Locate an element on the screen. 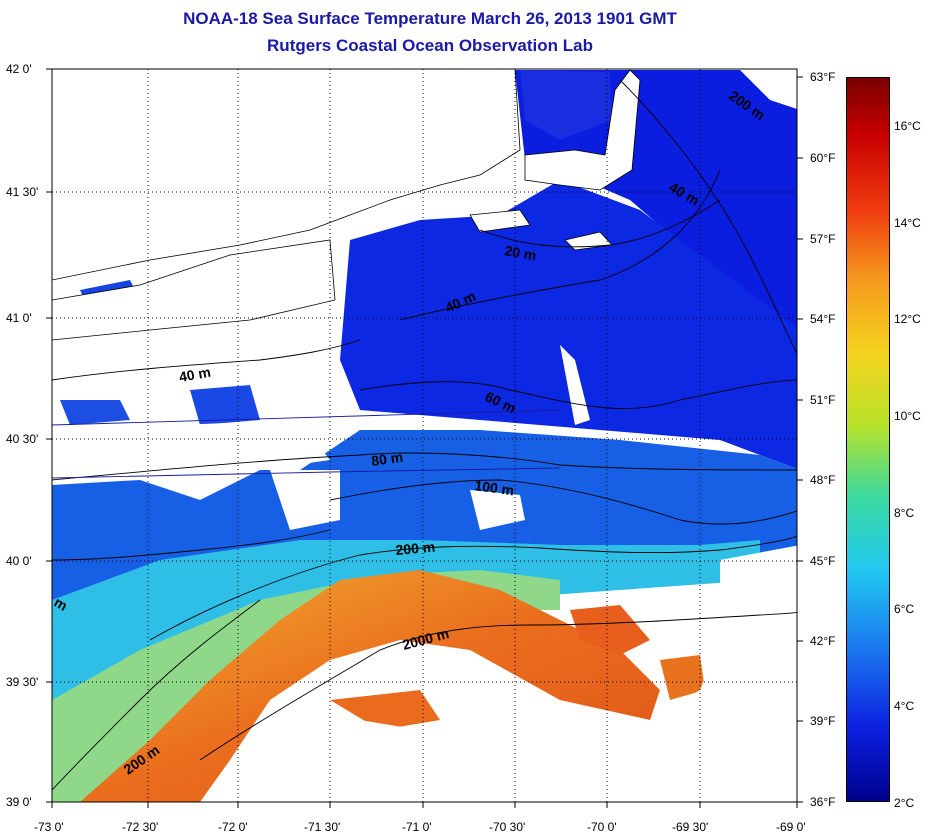 The width and height of the screenshot is (928, 840). scale-c-14: 14°C is located at coordinates (907, 223).